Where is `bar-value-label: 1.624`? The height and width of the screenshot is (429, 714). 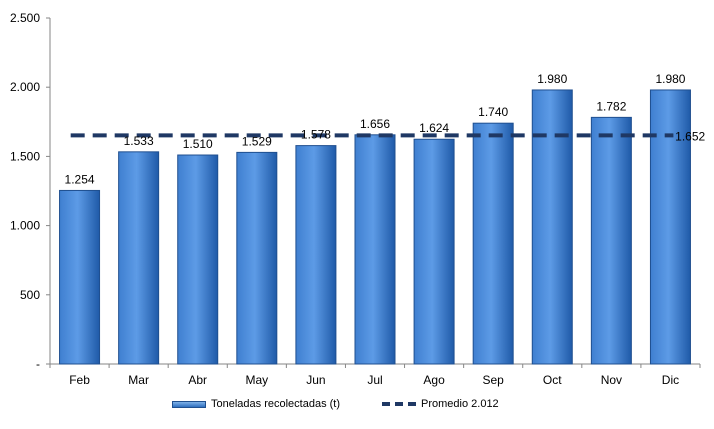
bar-value-label: 1.624 is located at coordinates (434, 128).